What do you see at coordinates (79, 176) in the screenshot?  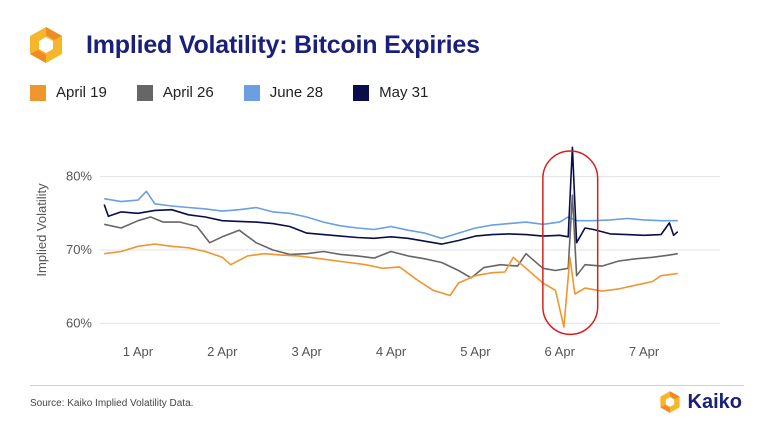 I see `y-tick-label: 80%` at bounding box center [79, 176].